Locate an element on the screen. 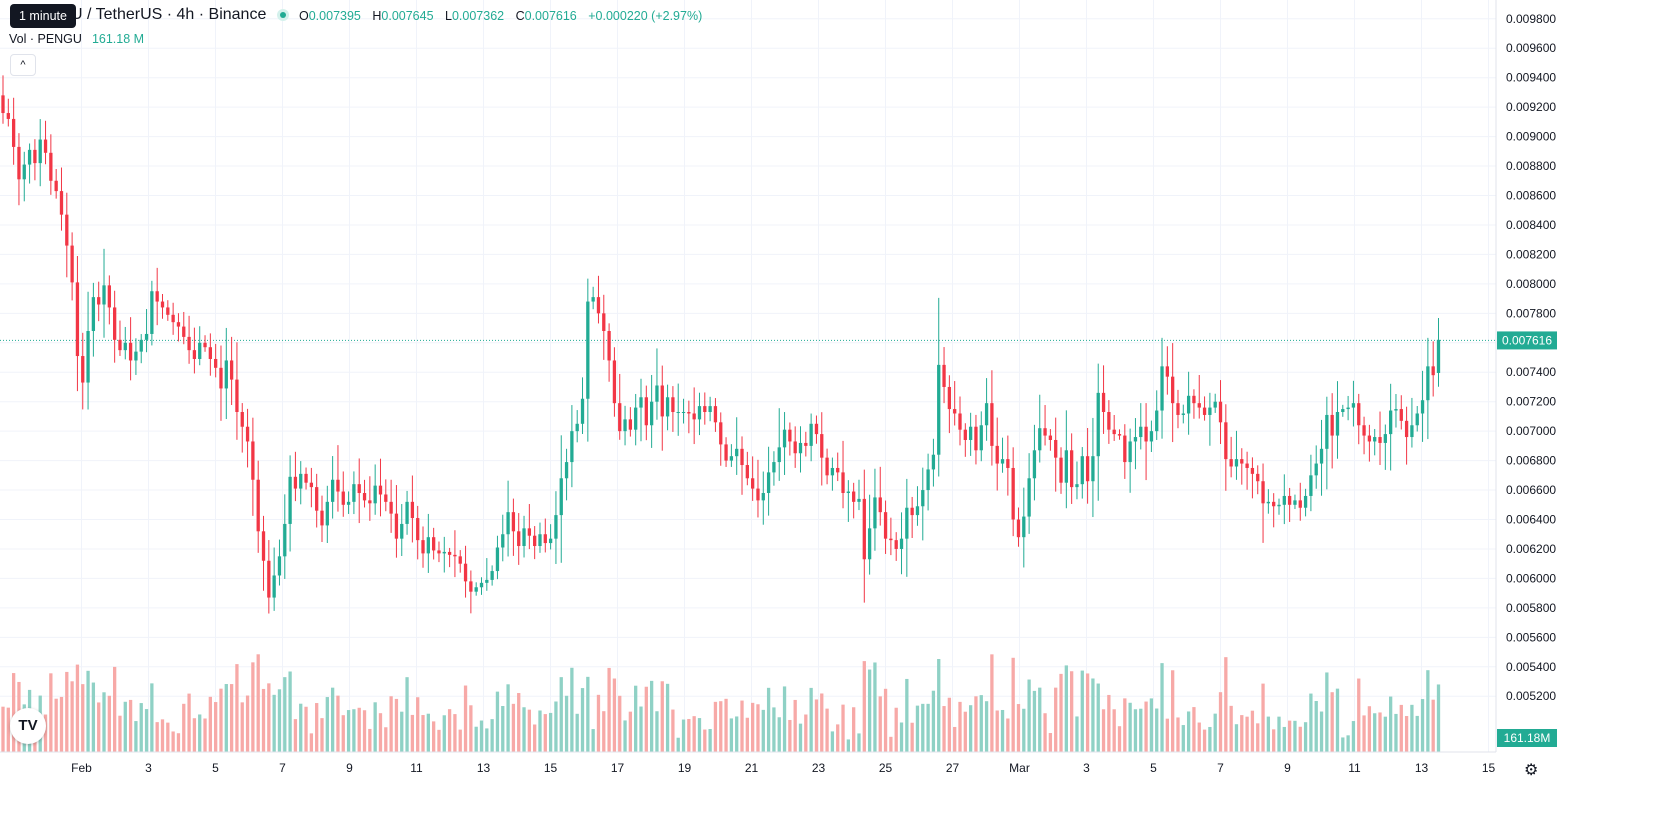 The image size is (1678, 835). gear-icon: ⚙ is located at coordinates (1531, 770).